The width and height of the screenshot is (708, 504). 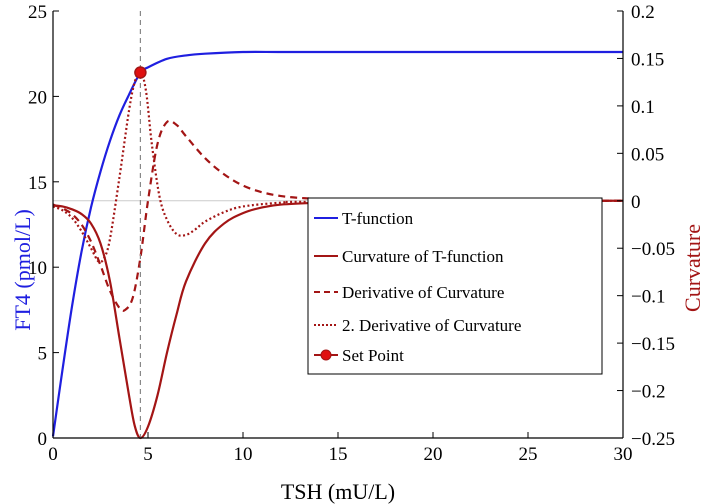 I want to click on left-y-tick-label: 0, so click(x=43, y=439).